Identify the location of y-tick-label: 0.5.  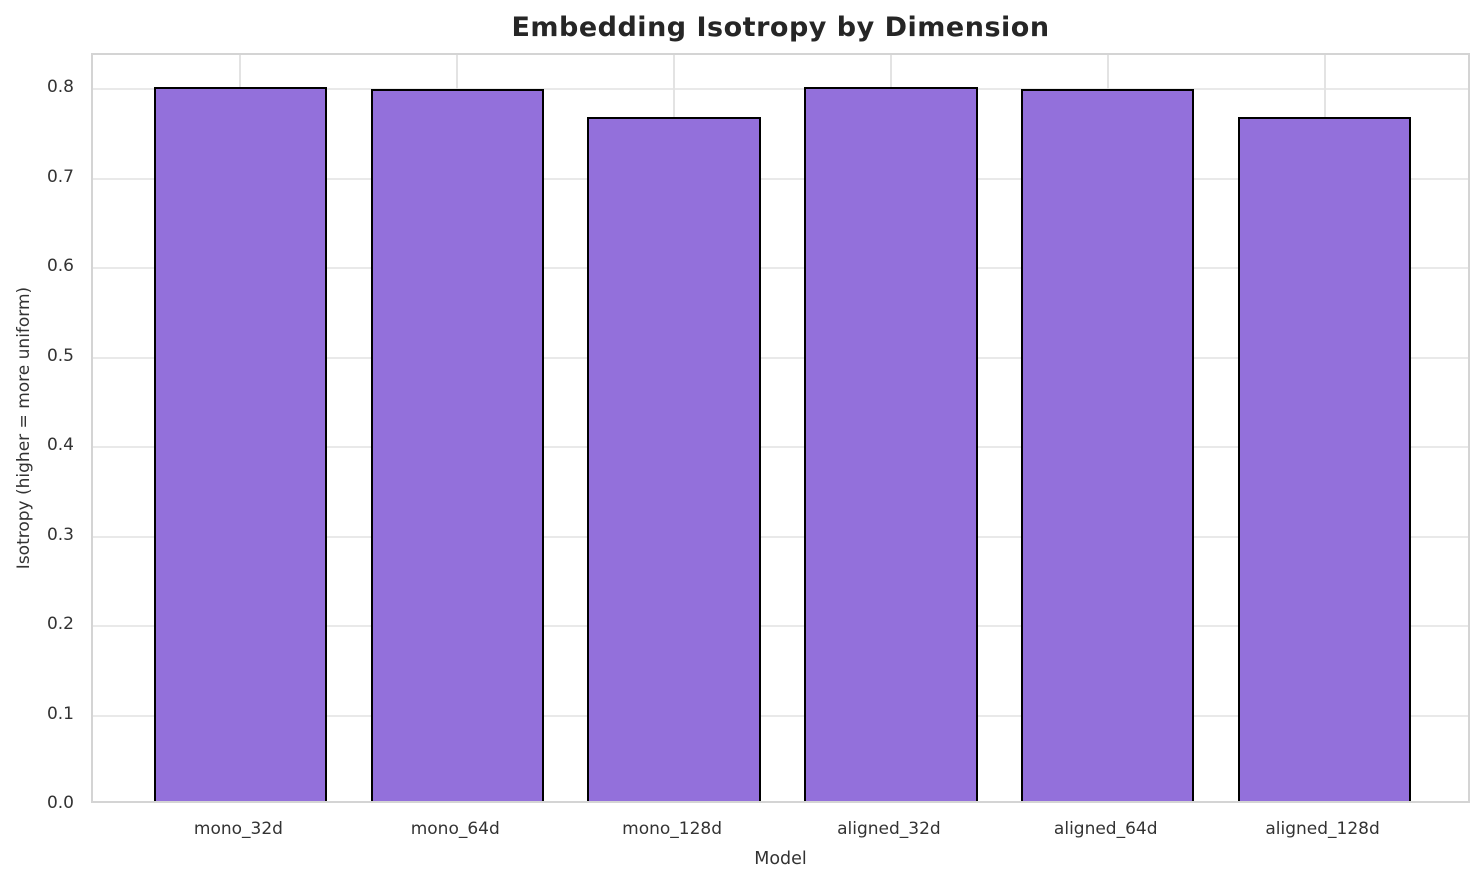
(60, 355).